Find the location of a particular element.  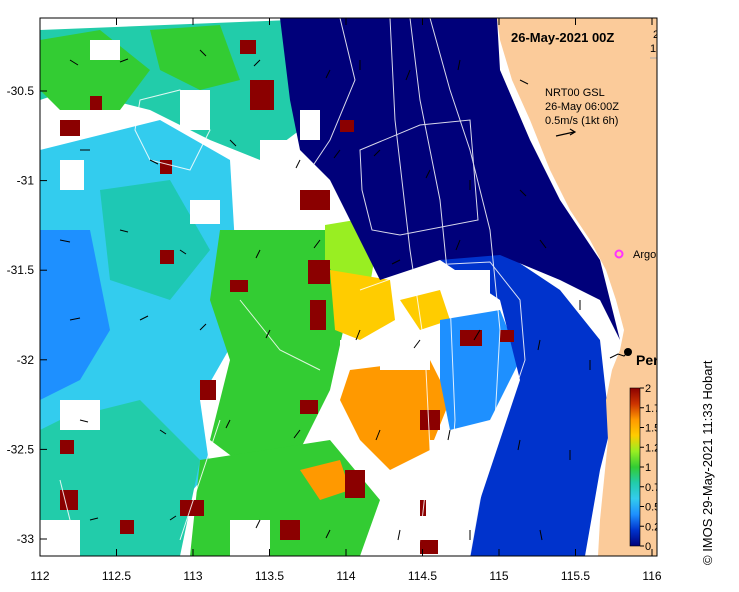

credit-text: © IMOS 29-May-2021 11:33 Hobart is located at coordinates (707, 462).